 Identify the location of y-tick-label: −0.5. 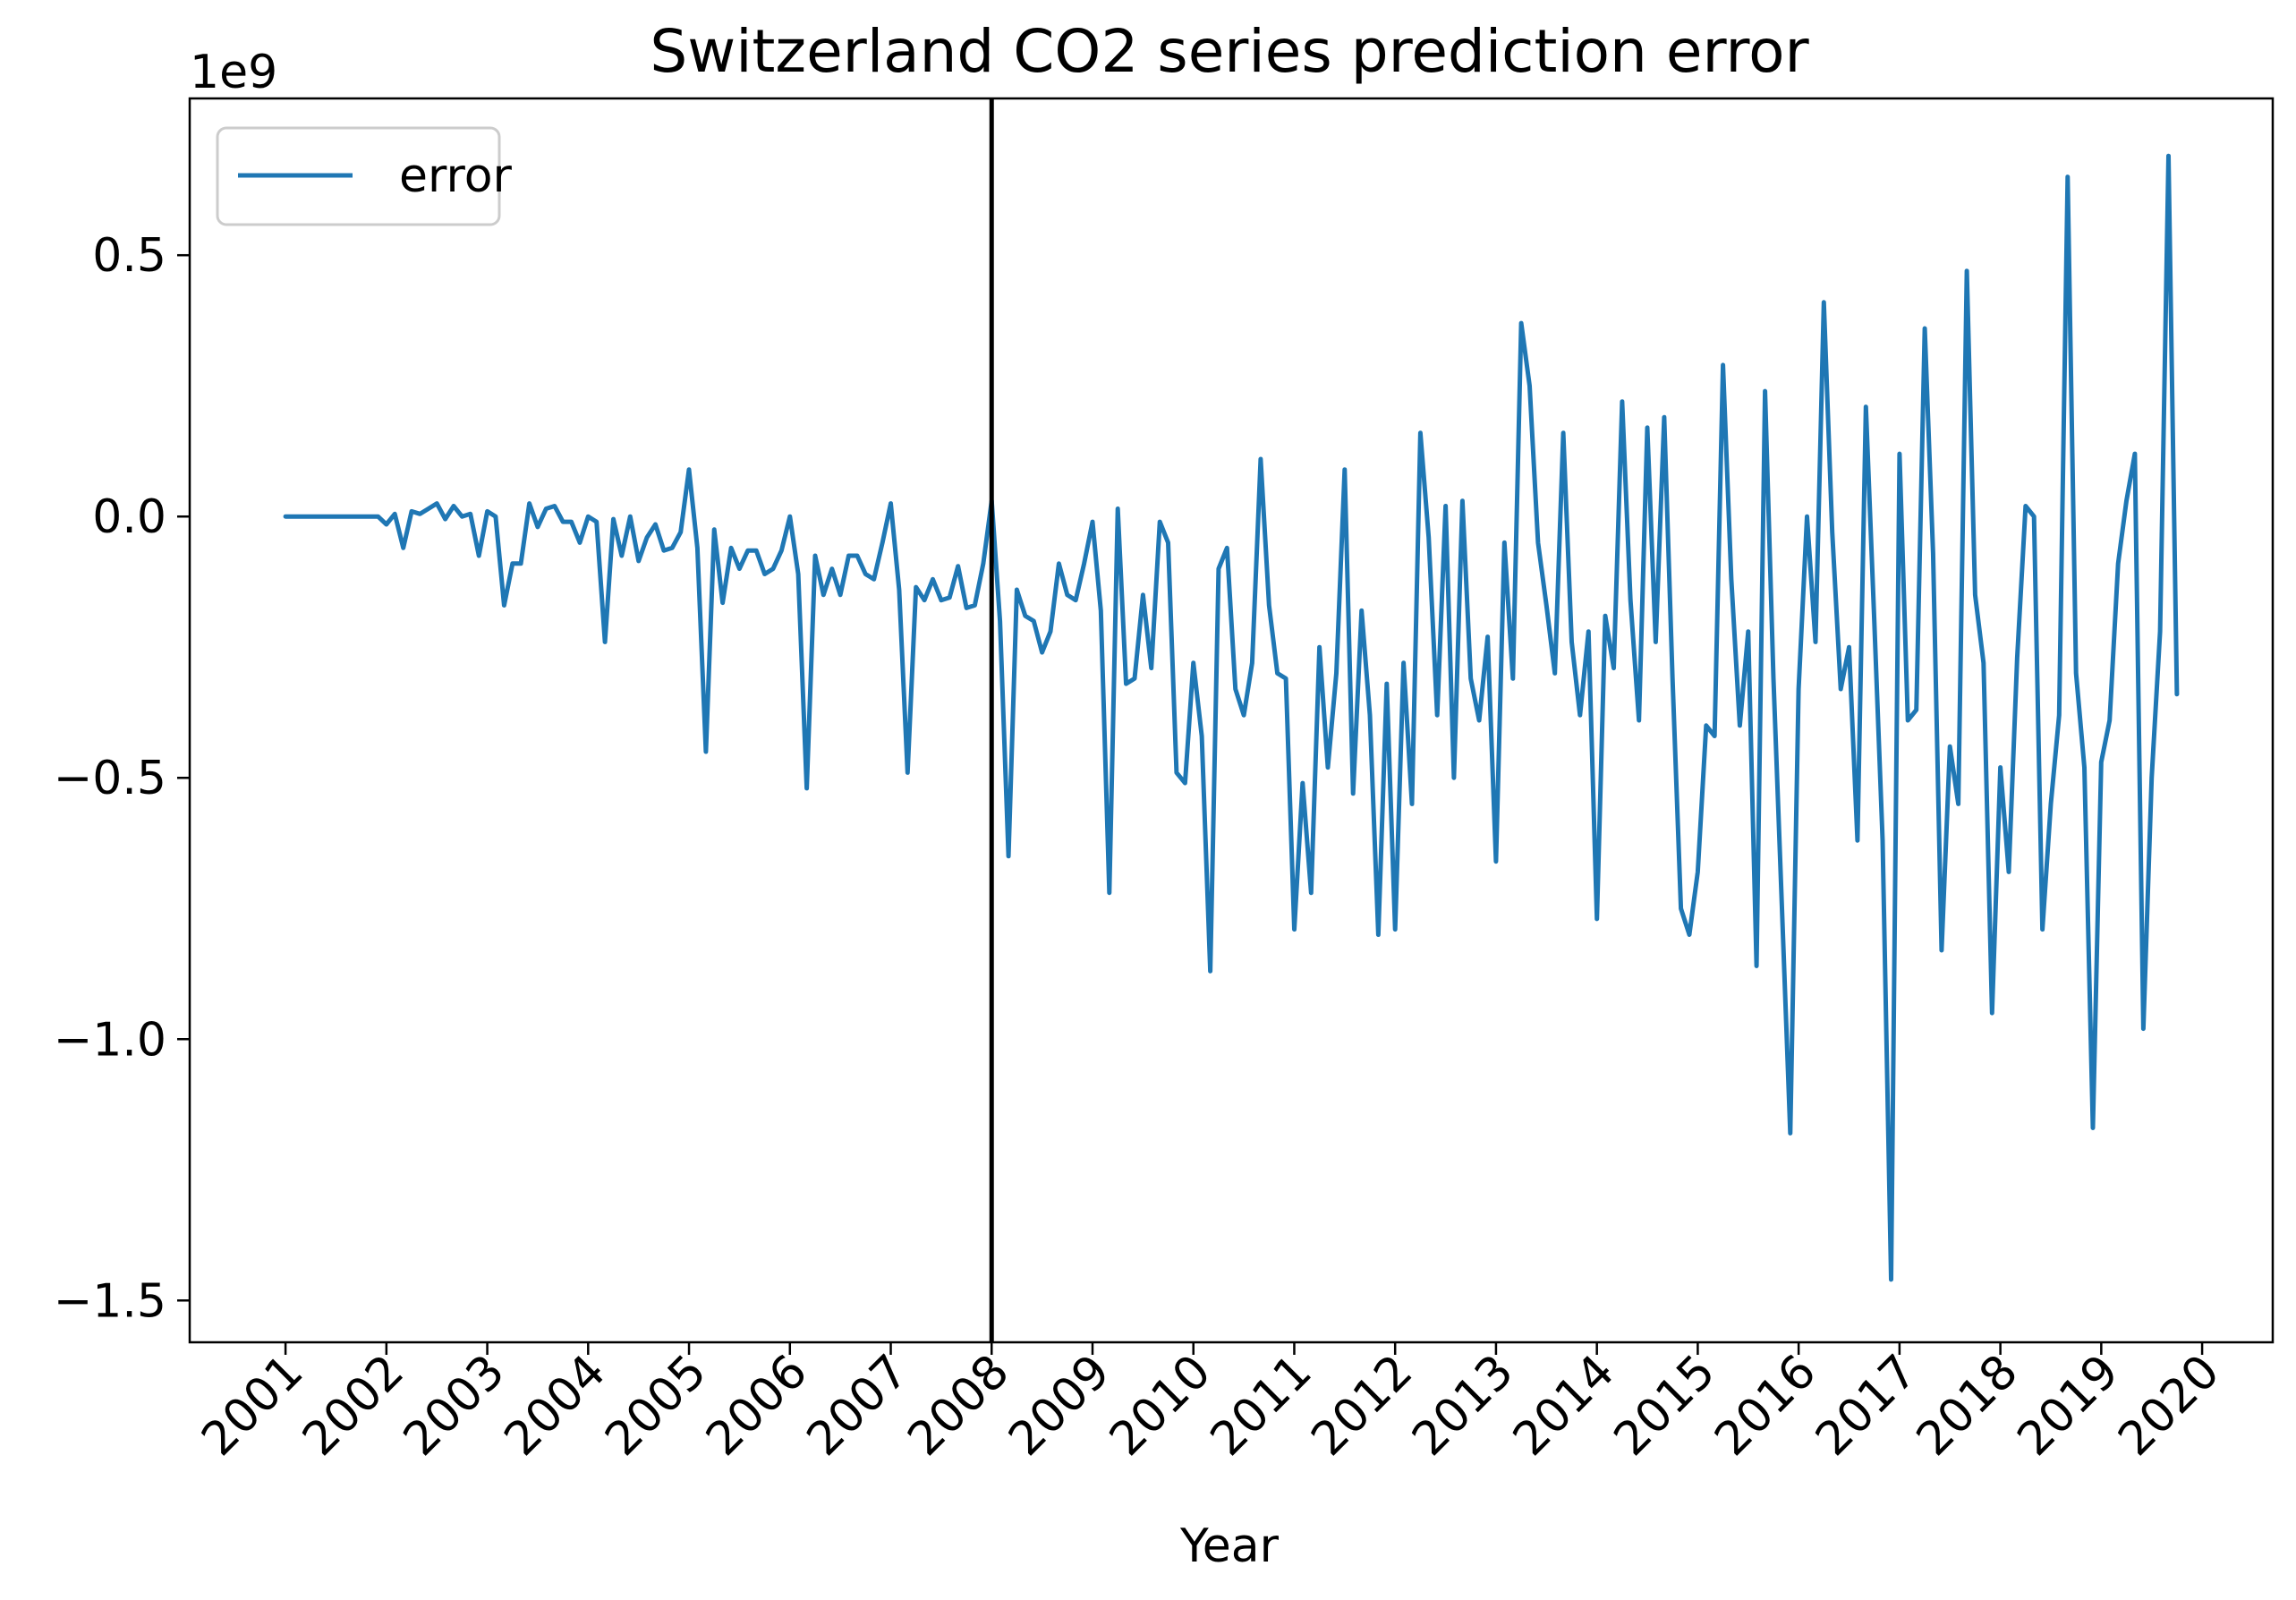
(110, 778).